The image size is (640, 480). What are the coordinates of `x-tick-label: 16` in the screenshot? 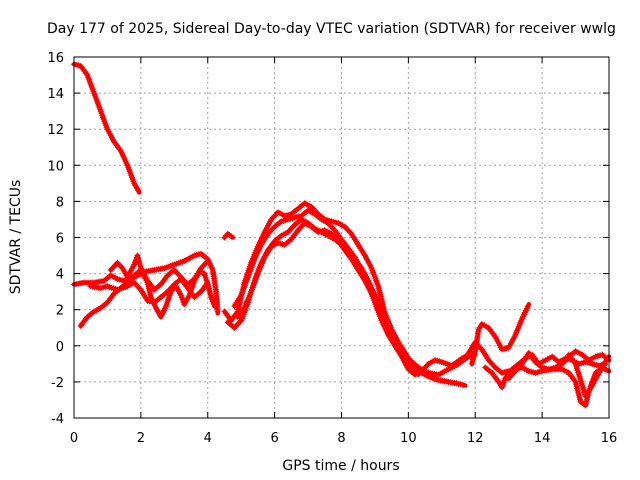 It's located at (609, 438).